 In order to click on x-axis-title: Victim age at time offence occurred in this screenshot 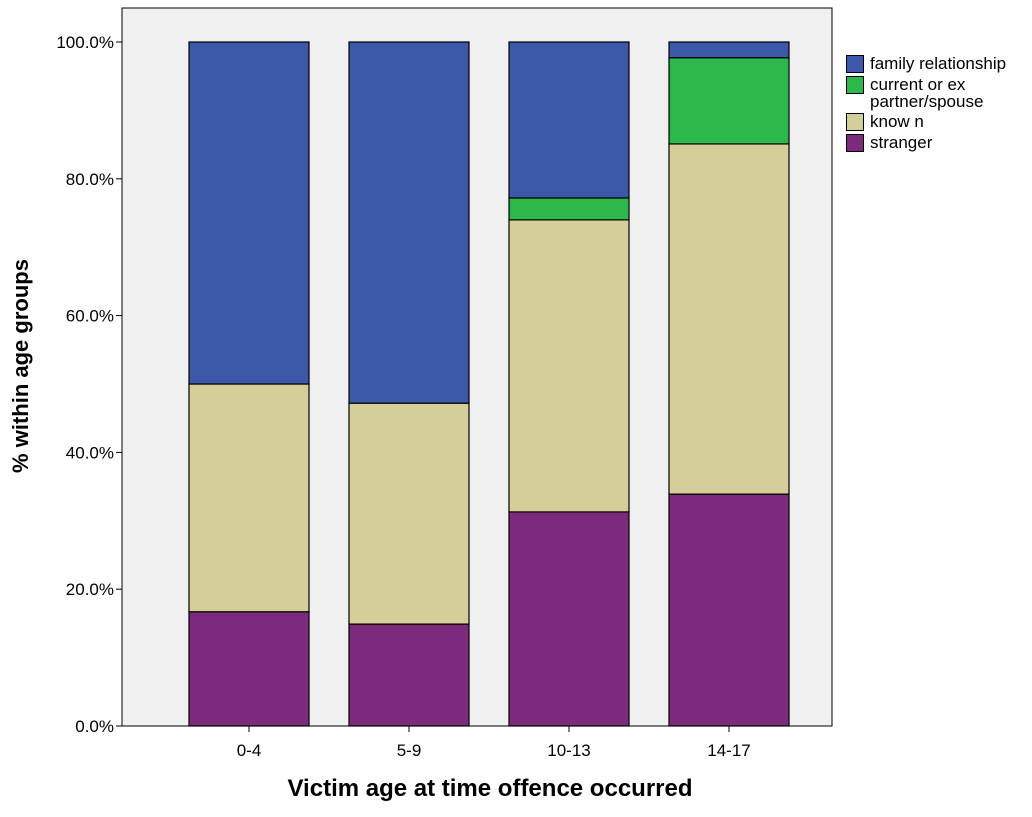, I will do `click(489, 788)`.